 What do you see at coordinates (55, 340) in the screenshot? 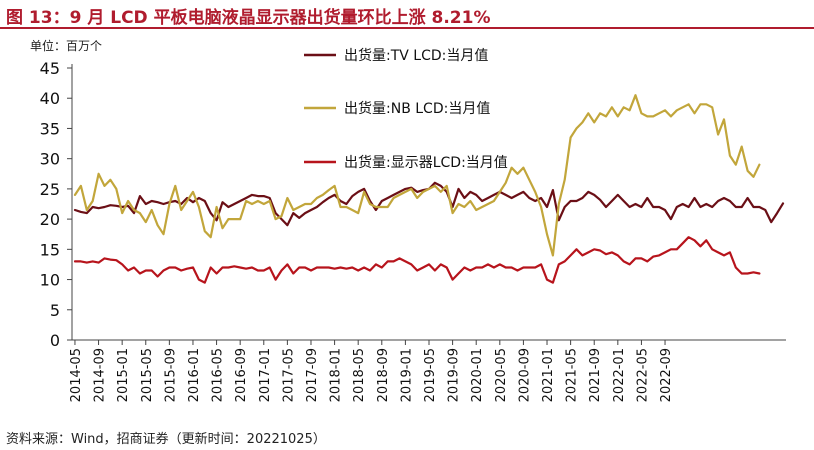
I see `y-tick-label: 0` at bounding box center [55, 340].